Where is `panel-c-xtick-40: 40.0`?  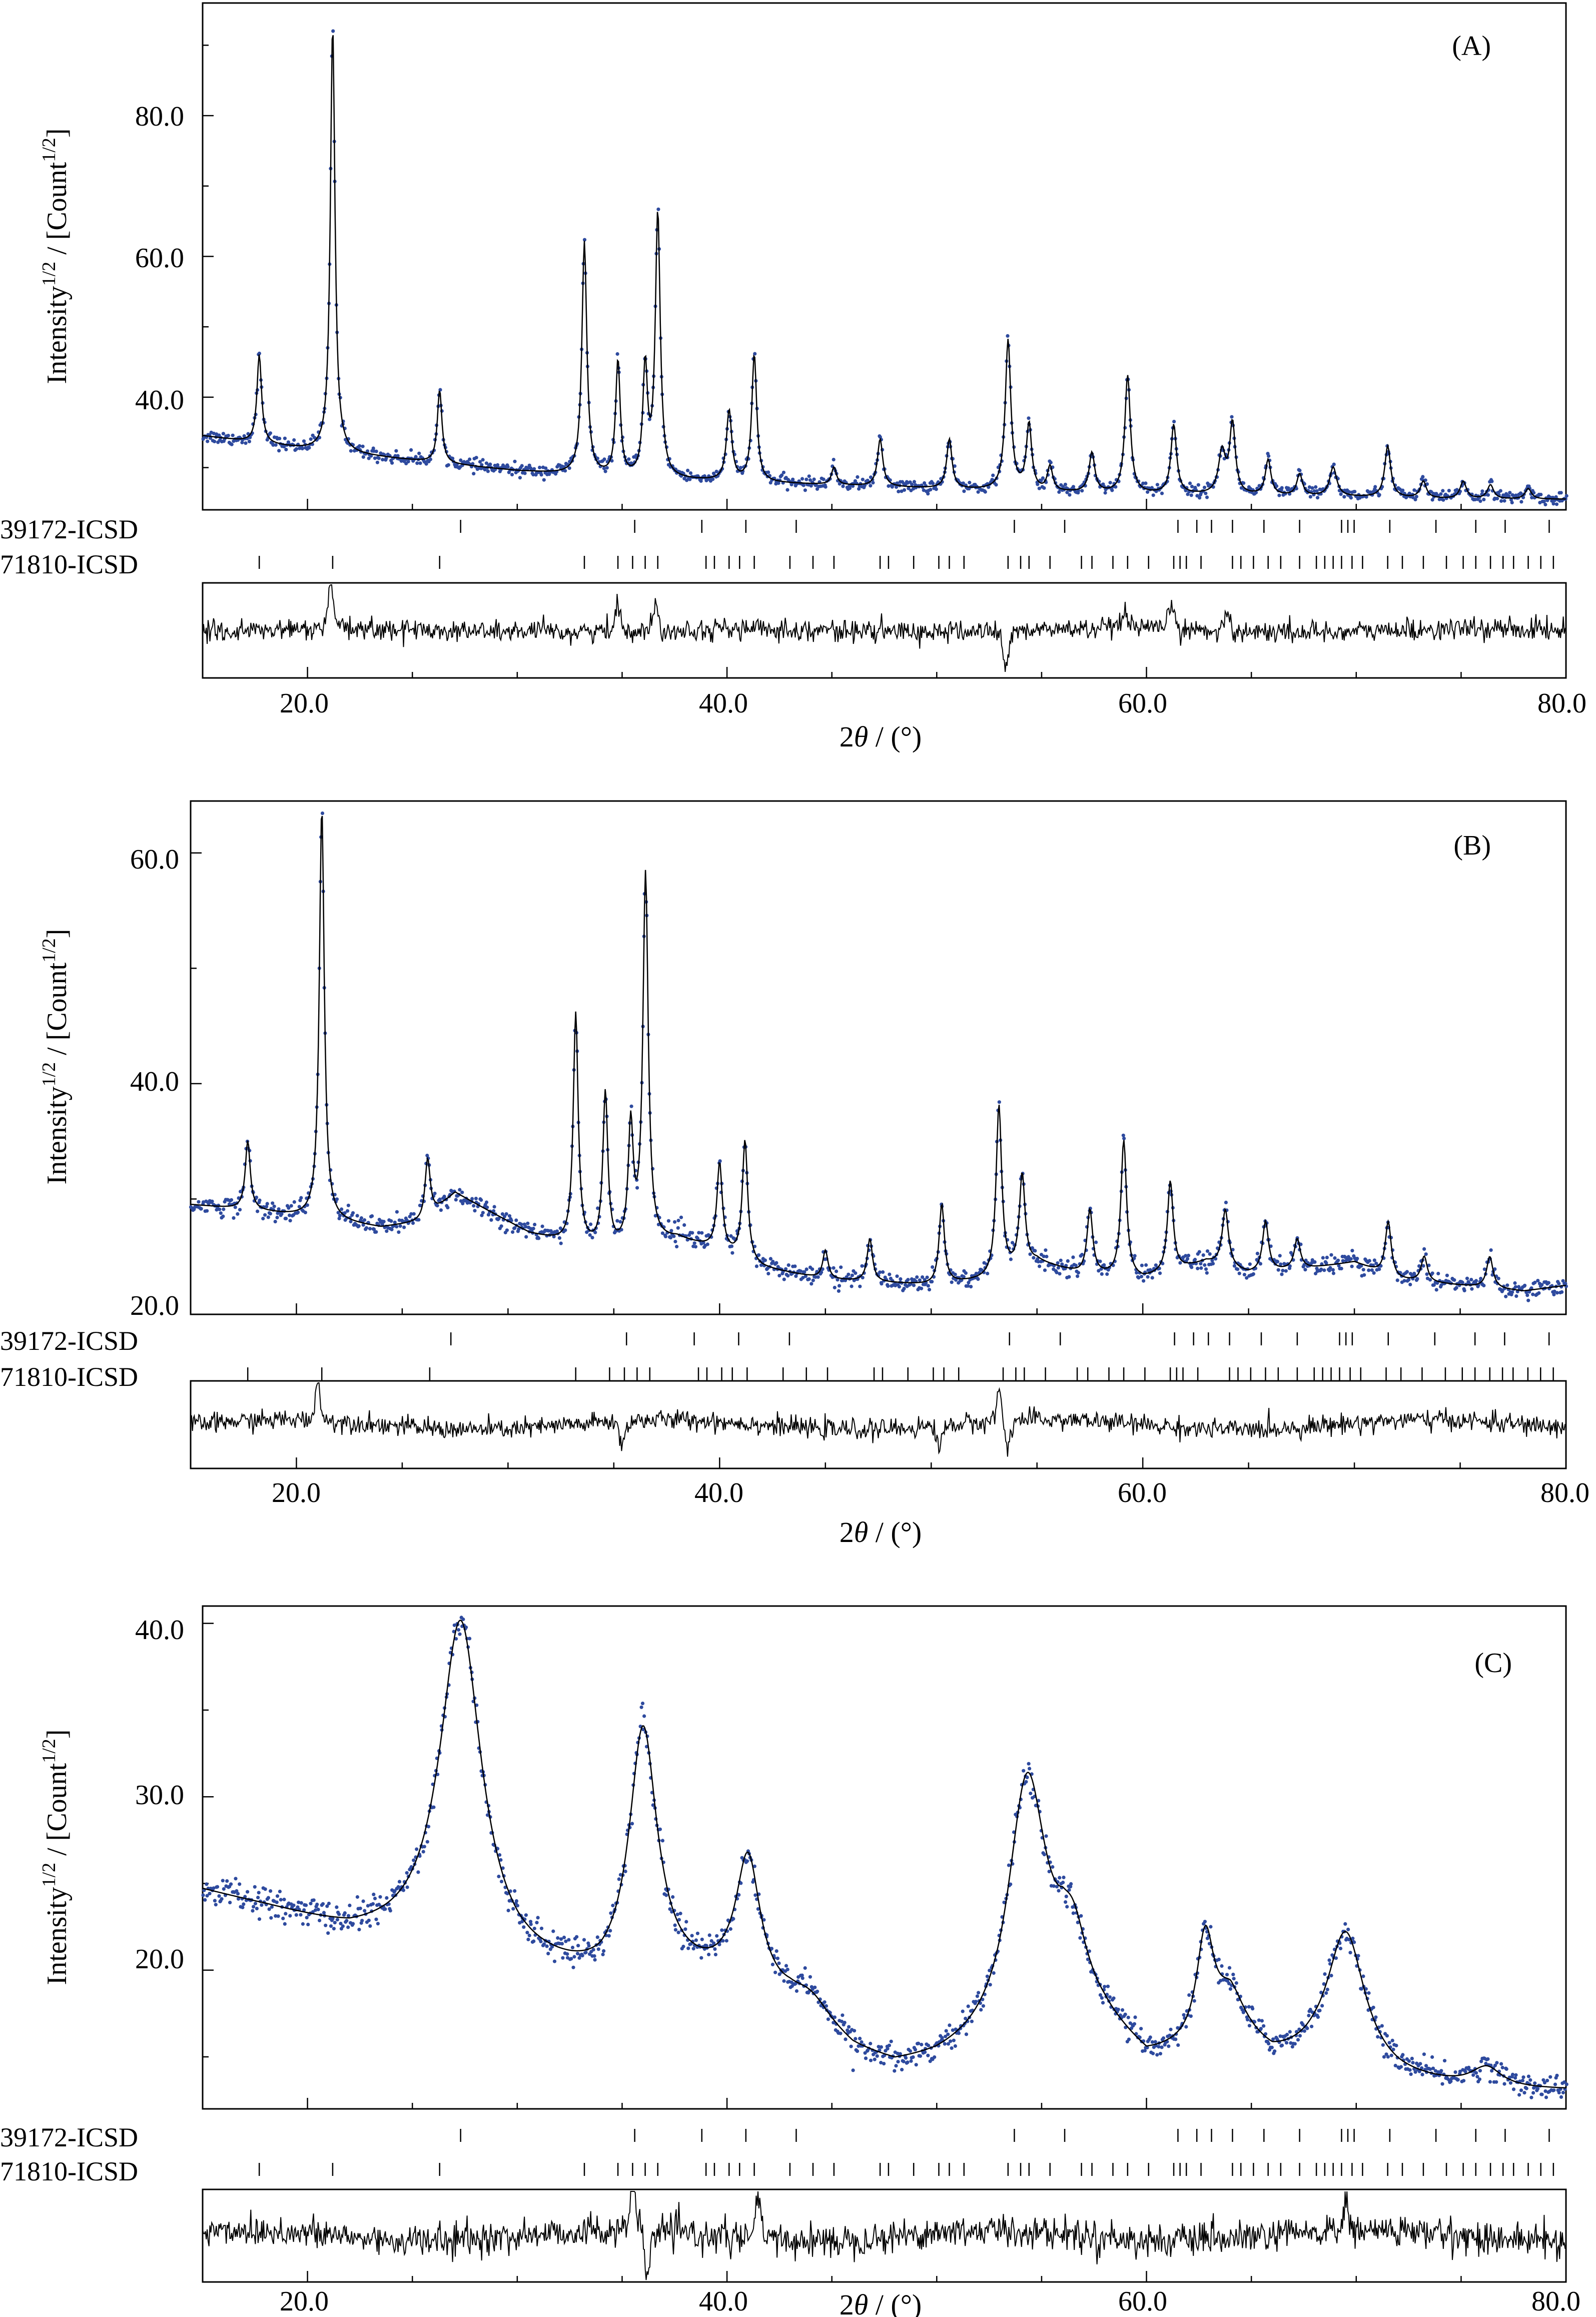
panel-c-xtick-40: 40.0 is located at coordinates (723, 2301).